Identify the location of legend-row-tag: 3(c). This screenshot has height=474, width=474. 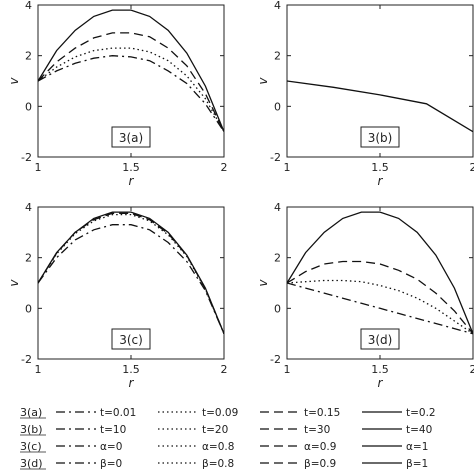
(31, 446).